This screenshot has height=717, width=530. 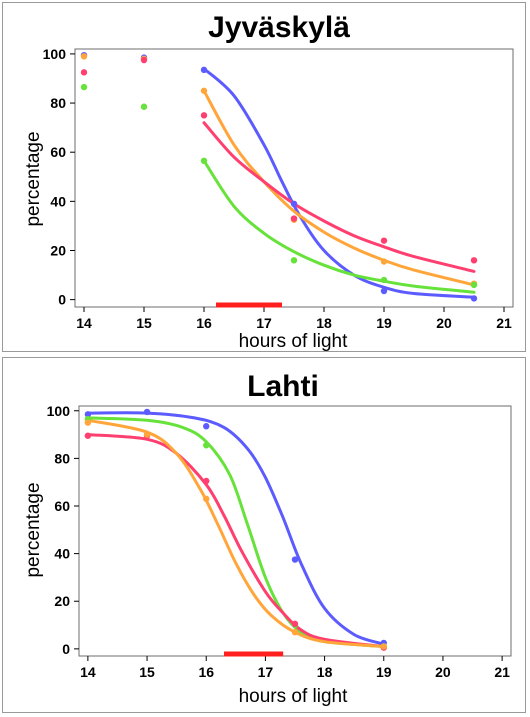 What do you see at coordinates (283, 386) in the screenshot?
I see `chart-title: Lahti` at bounding box center [283, 386].